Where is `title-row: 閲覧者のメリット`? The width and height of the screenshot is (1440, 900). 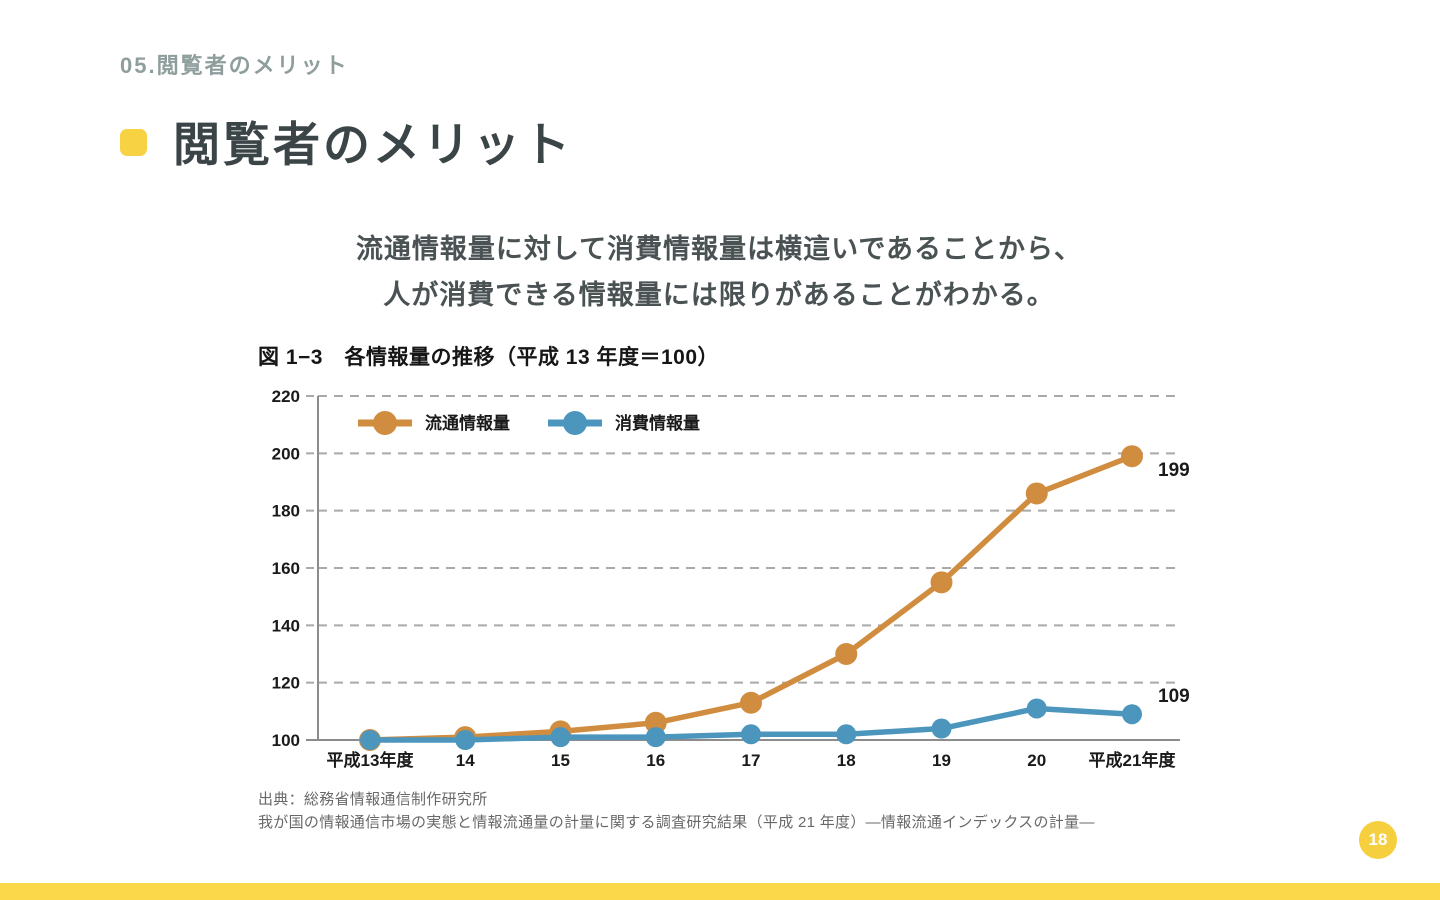
title-row: 閲覧者のメリット is located at coordinates (346, 140).